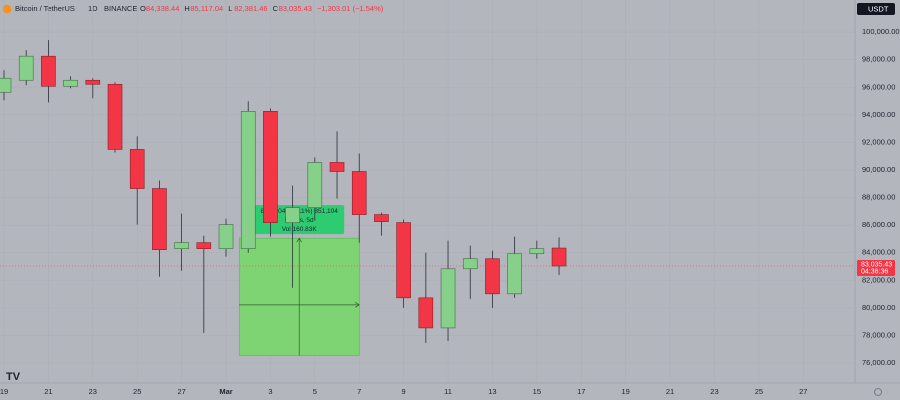 The width and height of the screenshot is (900, 400). I want to click on x-tick-label: 17, so click(581, 391).